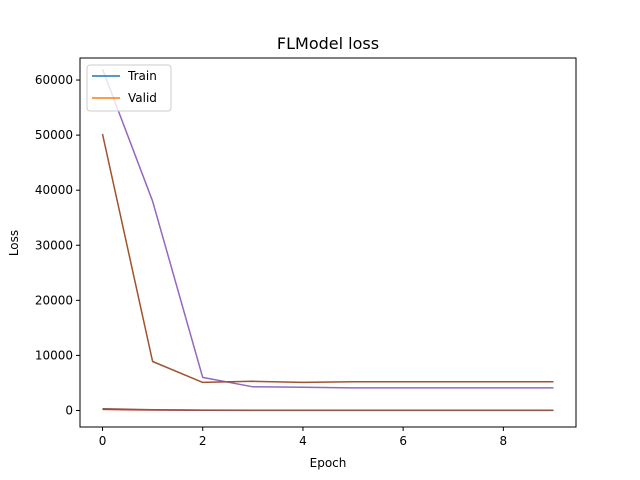 The height and width of the screenshot is (480, 640). Describe the element at coordinates (54, 300) in the screenshot. I see `y-tick-label: 20000` at that location.